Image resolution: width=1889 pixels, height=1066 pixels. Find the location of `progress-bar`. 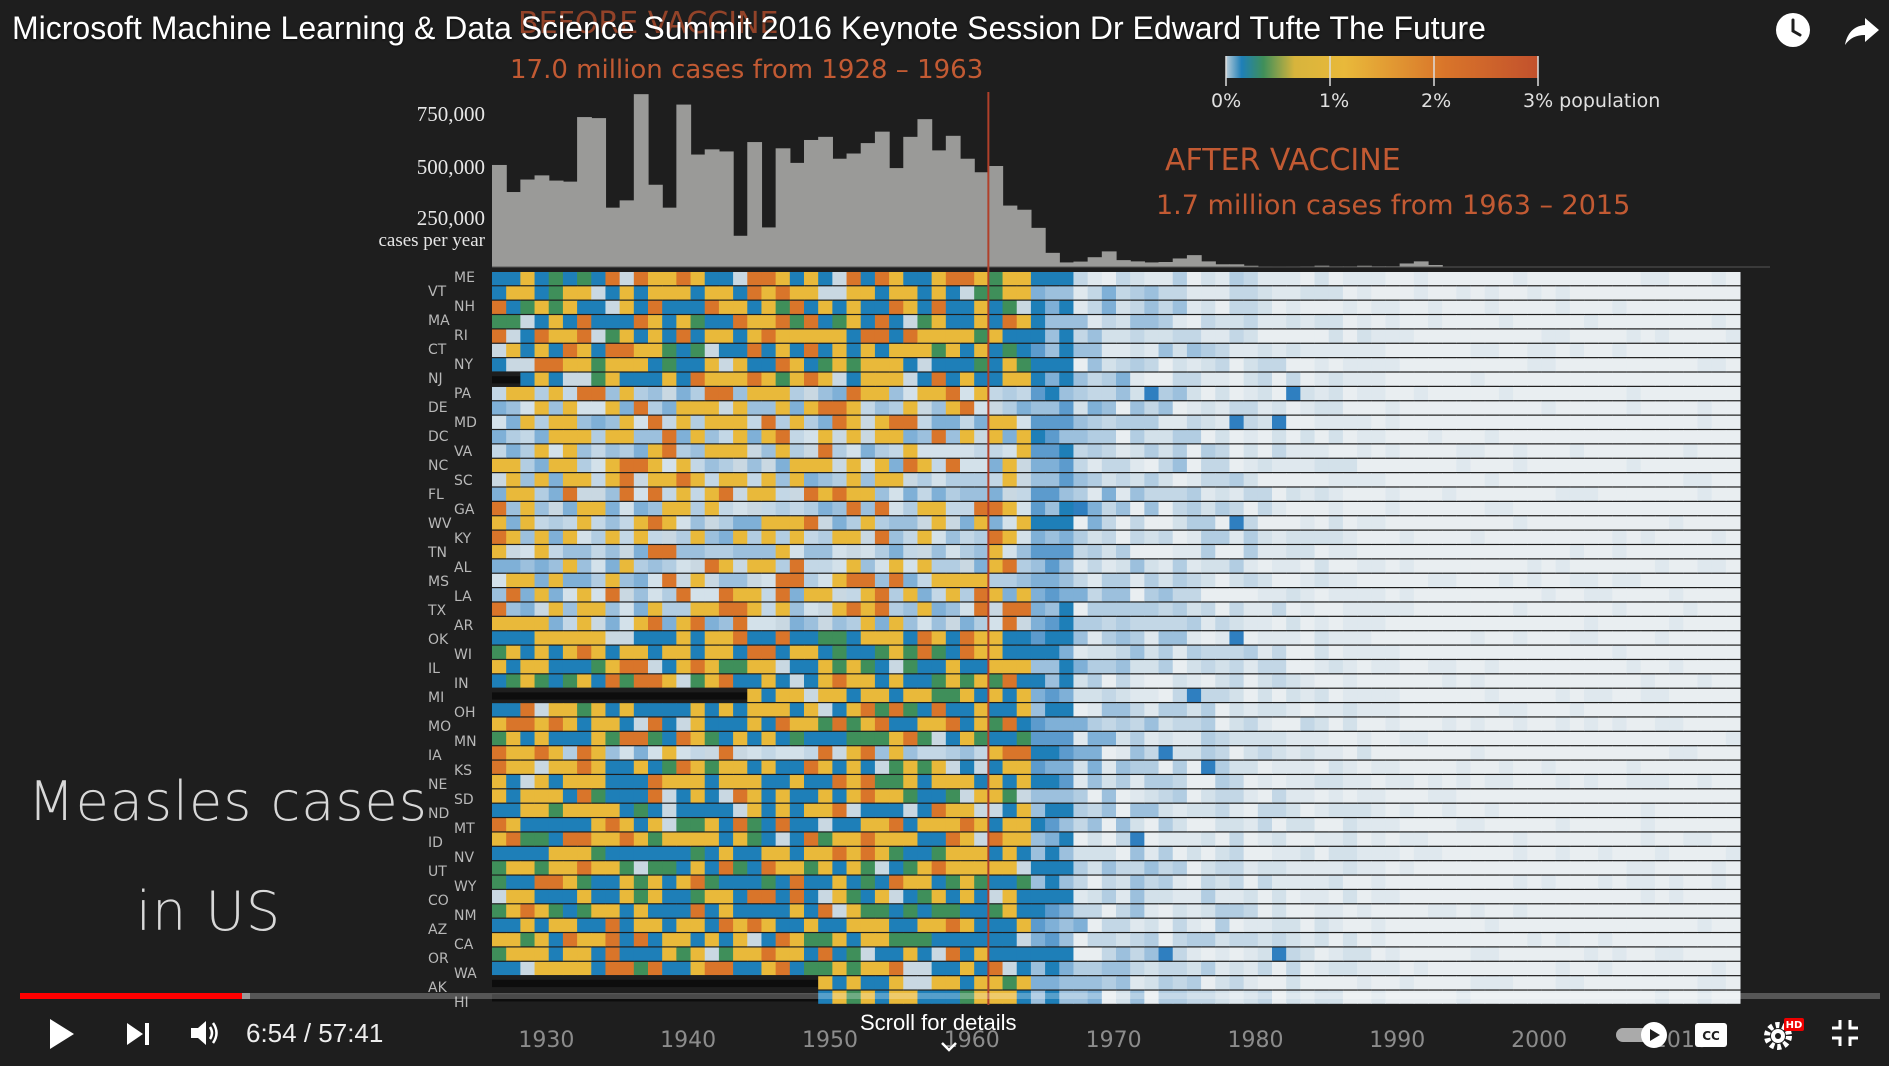

progress-bar is located at coordinates (950, 996).